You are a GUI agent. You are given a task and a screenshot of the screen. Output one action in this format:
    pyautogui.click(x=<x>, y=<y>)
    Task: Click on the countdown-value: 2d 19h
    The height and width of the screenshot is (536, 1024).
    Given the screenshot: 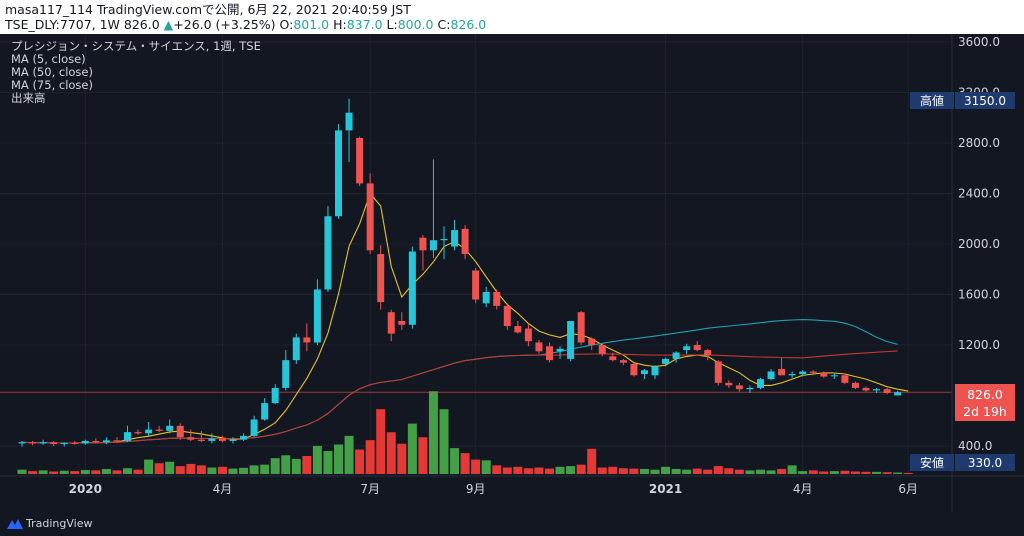 What is the action you would take?
    pyautogui.click(x=985, y=411)
    